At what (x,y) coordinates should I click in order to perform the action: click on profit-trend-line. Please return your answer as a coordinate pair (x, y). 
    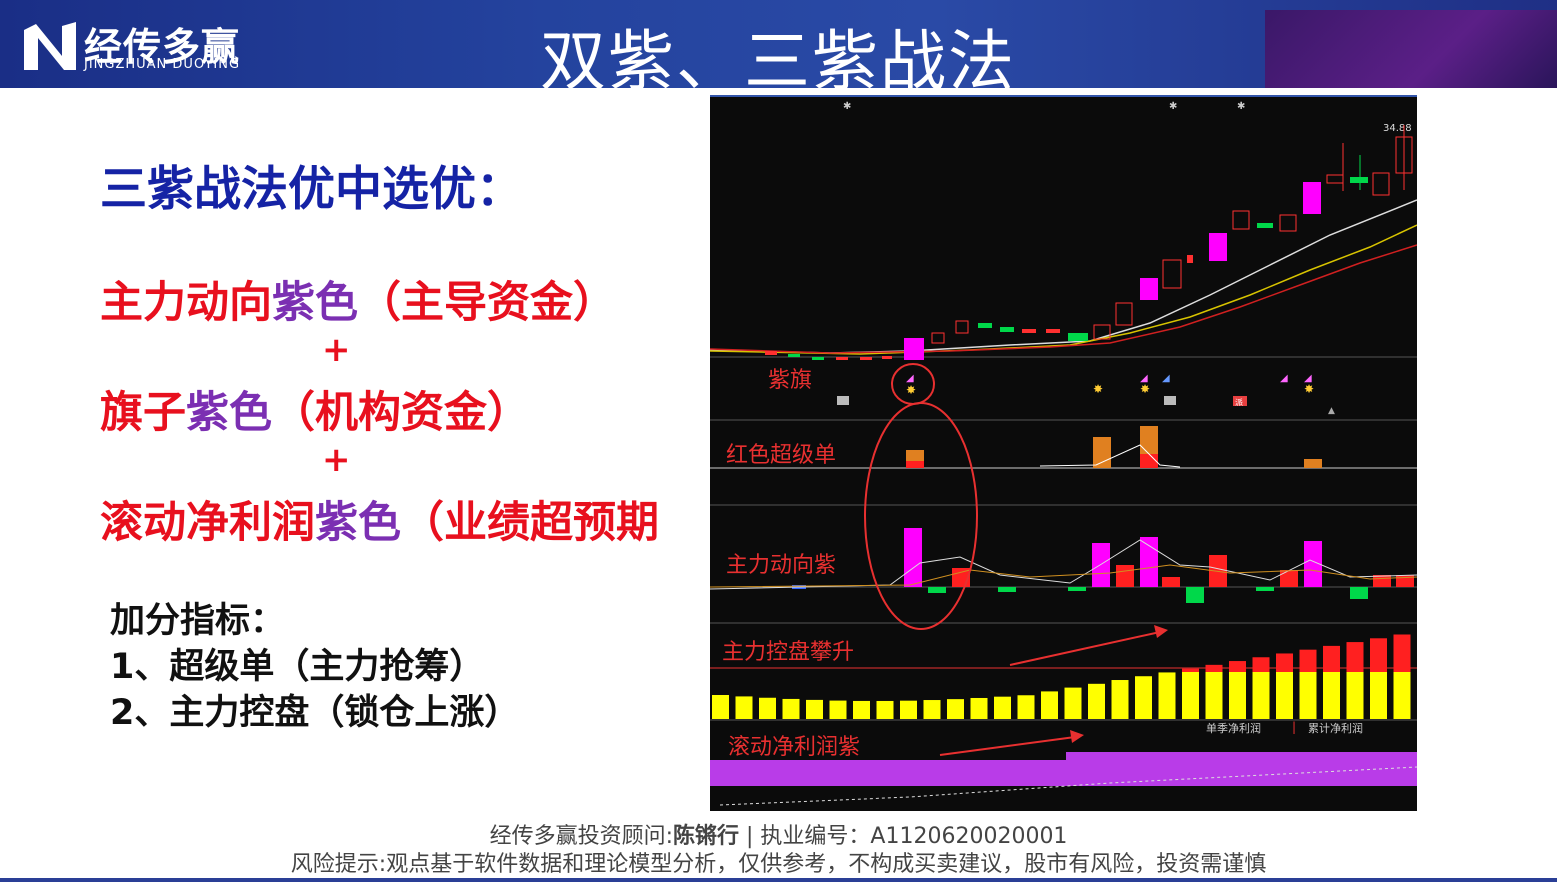
    Looking at the image, I should click on (1068, 786).